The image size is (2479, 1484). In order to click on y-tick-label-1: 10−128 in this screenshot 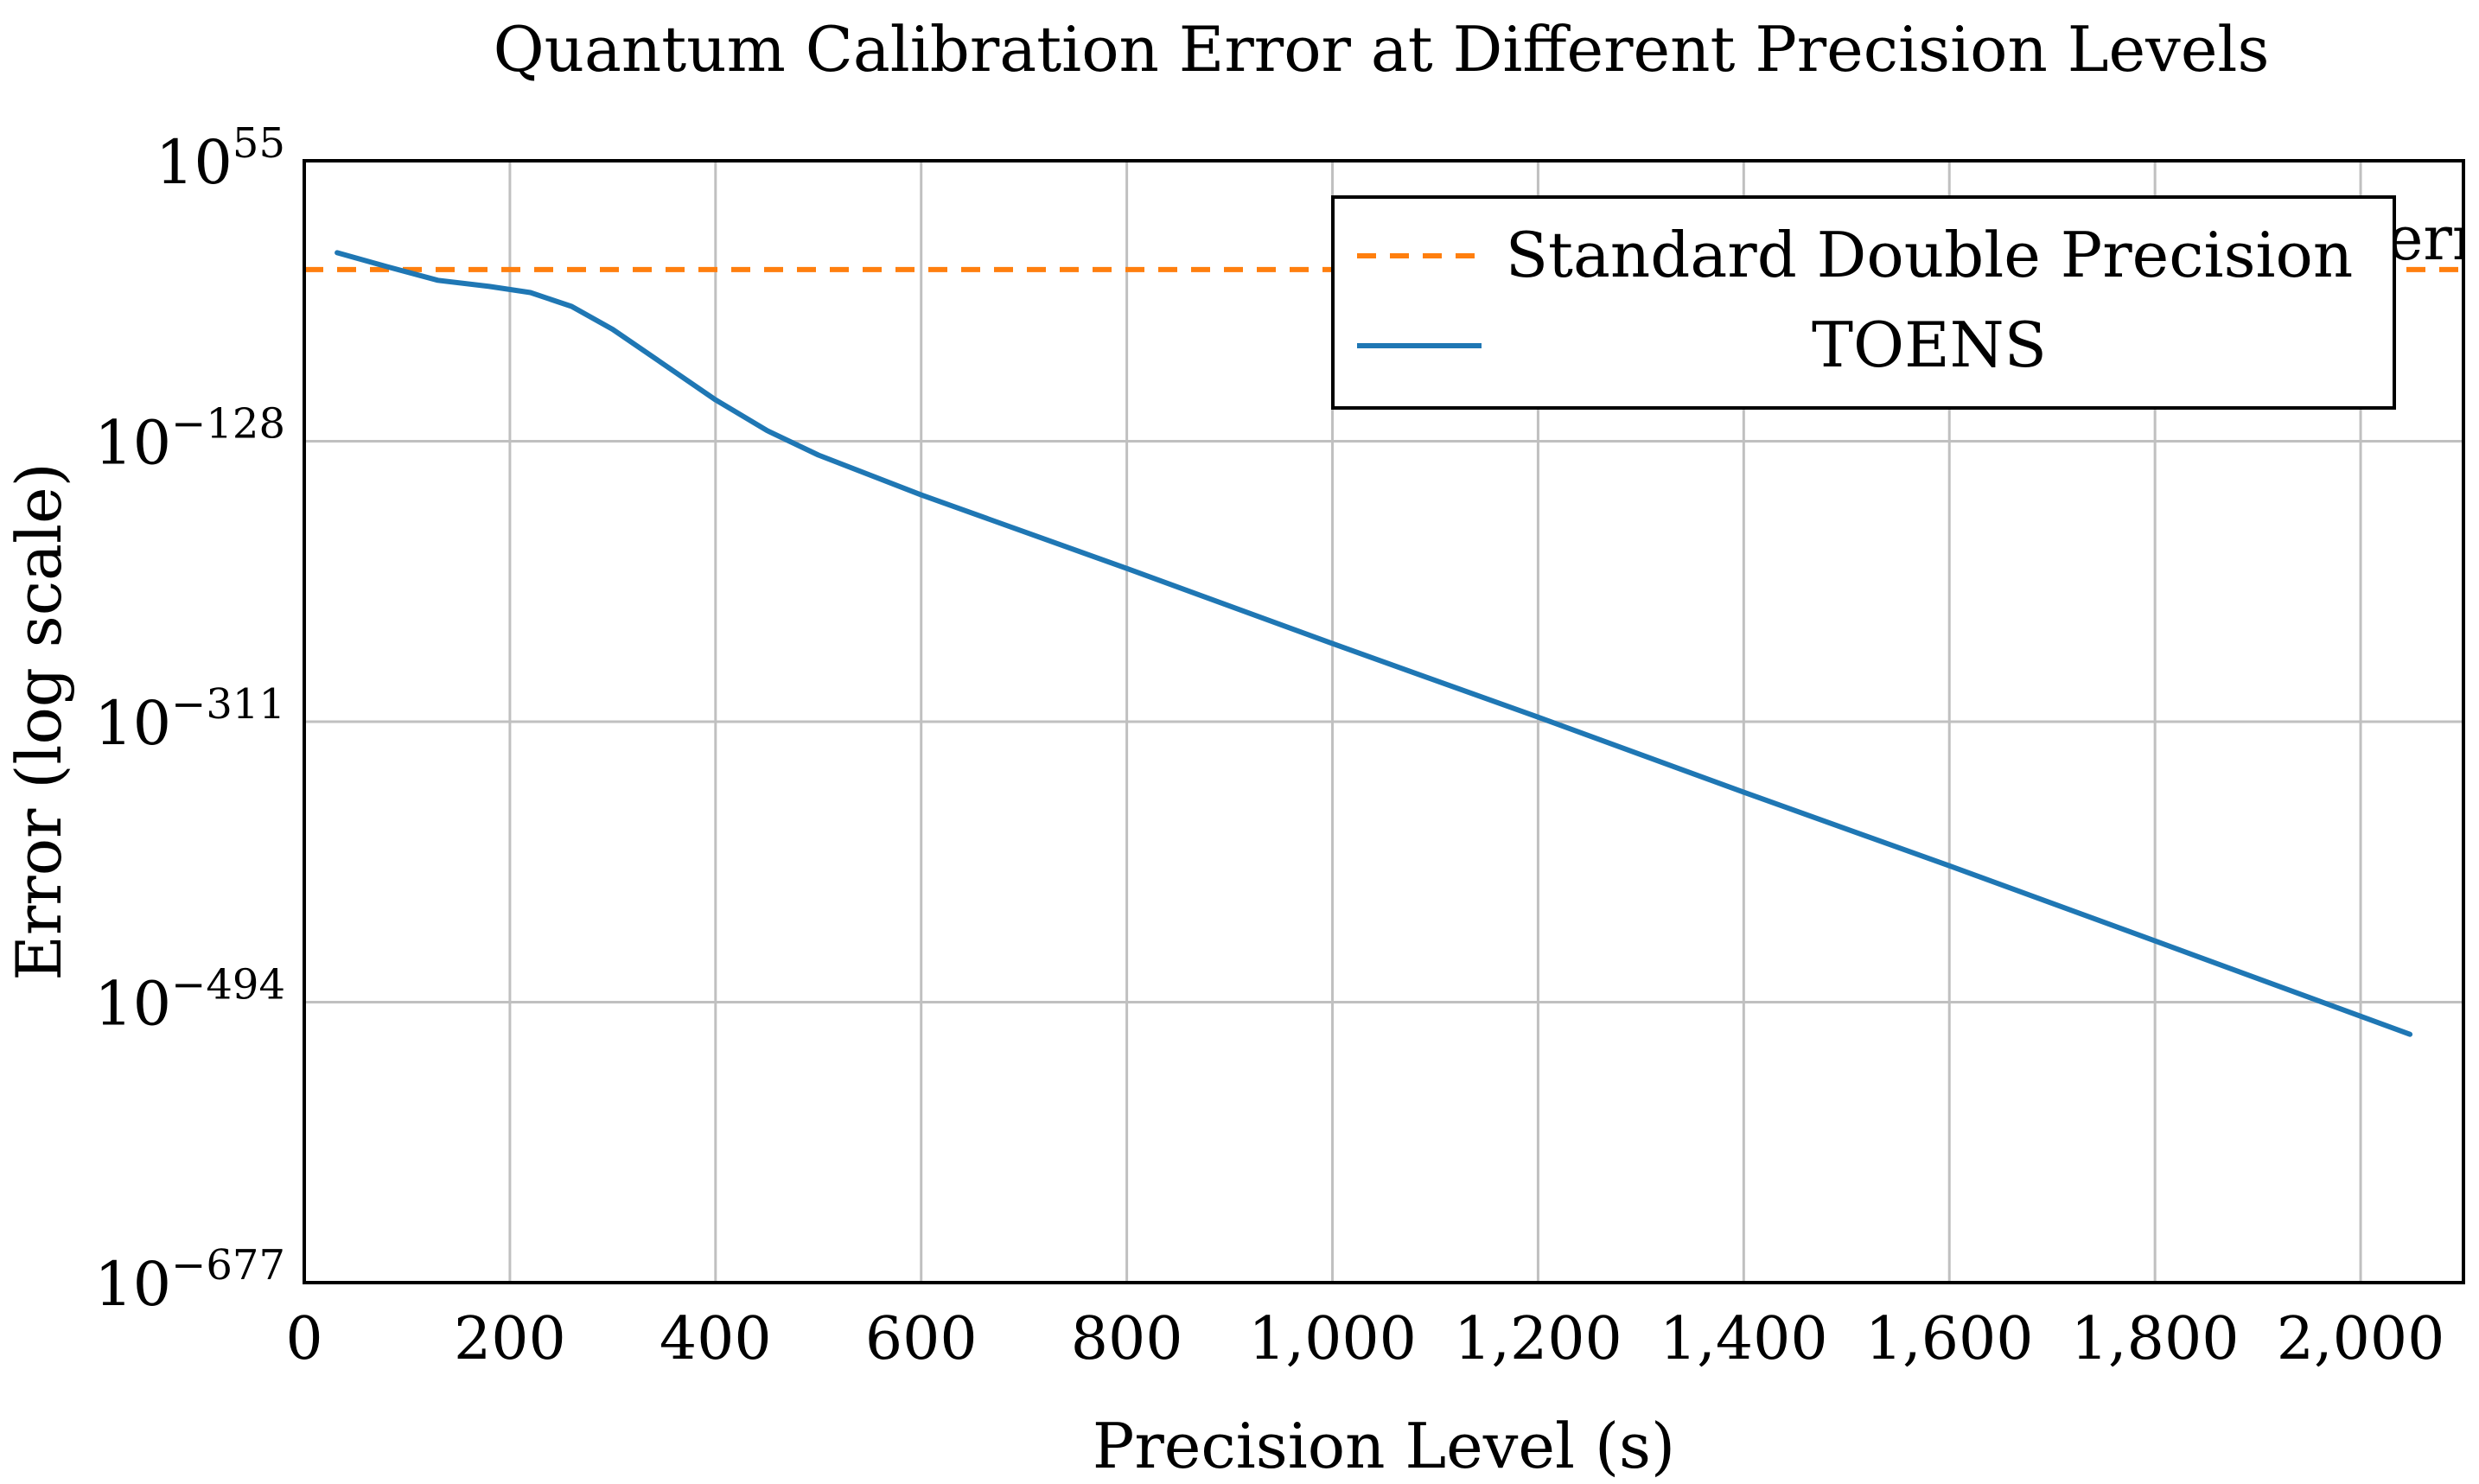, I will do `click(189, 439)`.